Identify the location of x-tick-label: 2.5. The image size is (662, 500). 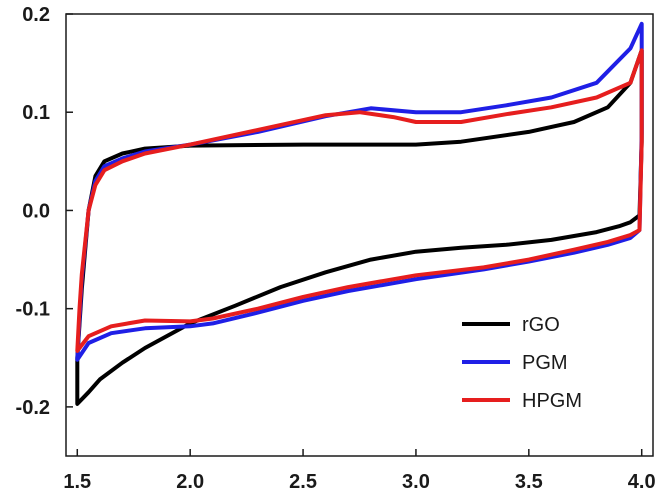
(303, 482).